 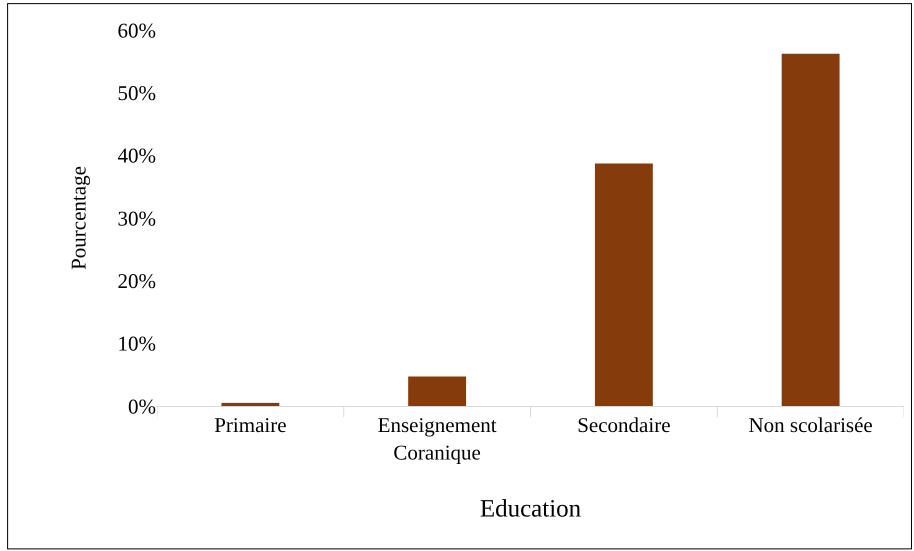 I want to click on y-tick-label: 60%, so click(x=137, y=30).